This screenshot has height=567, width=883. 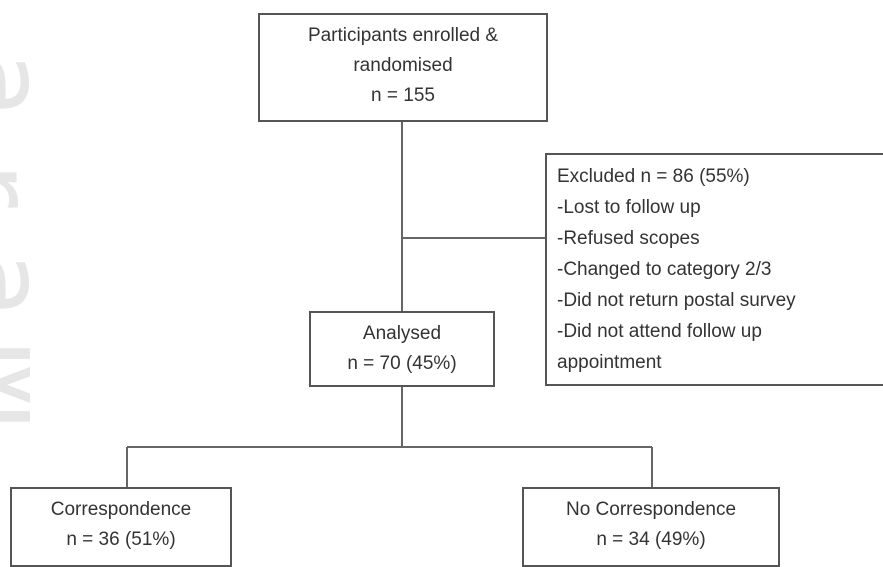 What do you see at coordinates (651, 509) in the screenshot?
I see `no-correspondence-label: No Correspondence` at bounding box center [651, 509].